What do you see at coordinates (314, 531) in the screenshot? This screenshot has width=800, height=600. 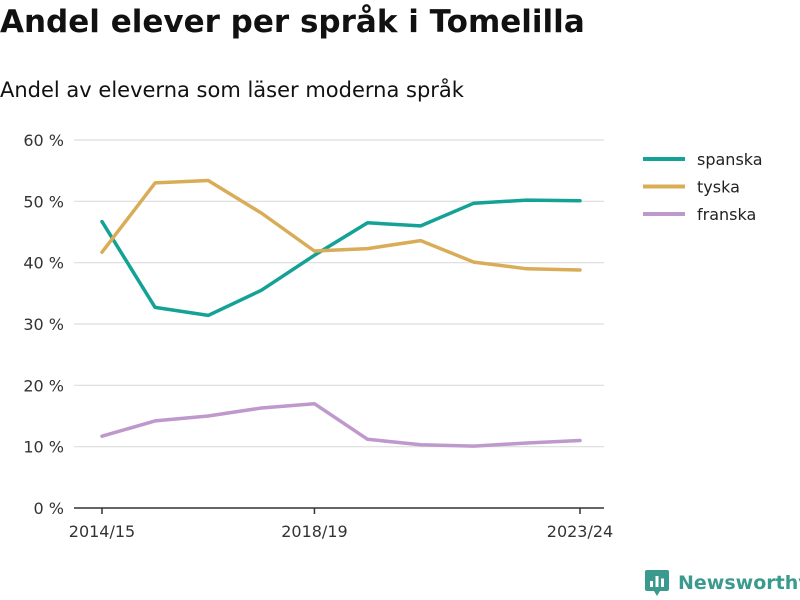 I see `x-tick-label: 2018/19` at bounding box center [314, 531].